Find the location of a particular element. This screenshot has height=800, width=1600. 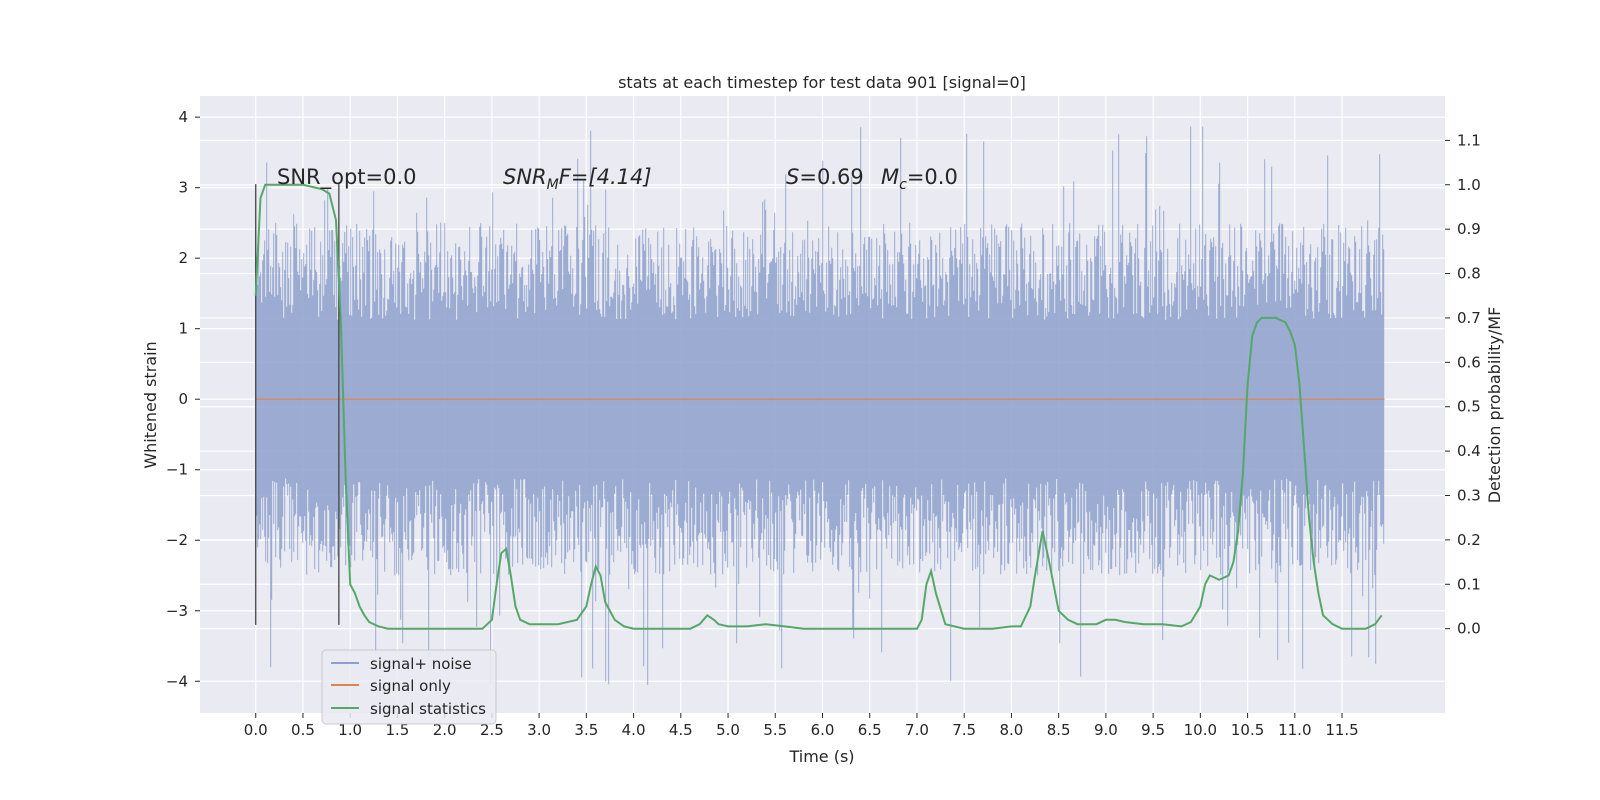

snr-mf-suffix: F=[4.14] is located at coordinates (605, 177).